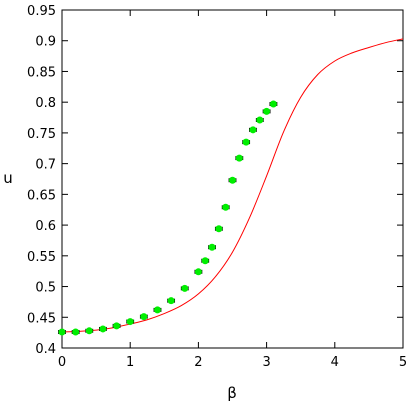 The width and height of the screenshot is (407, 403). I want to click on y-tick-label: 0.5, so click(45, 288).